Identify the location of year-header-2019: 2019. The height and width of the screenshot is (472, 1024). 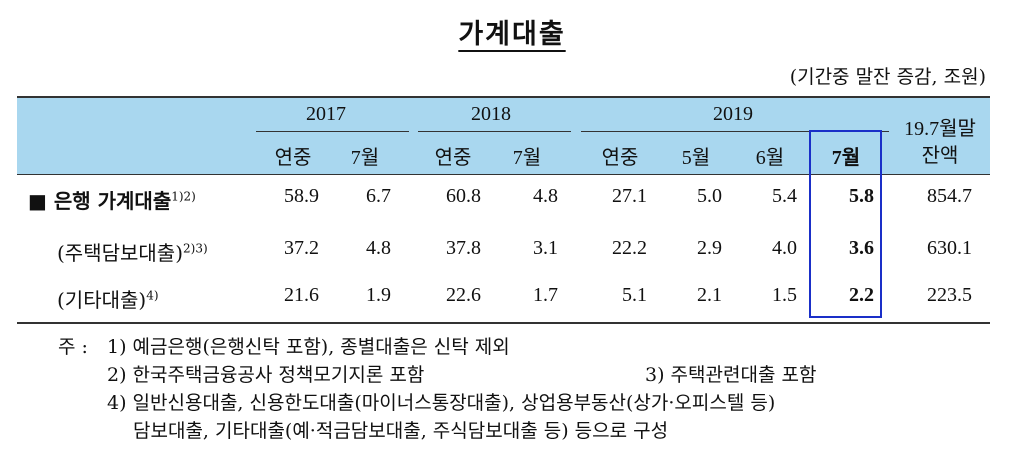
(733, 114).